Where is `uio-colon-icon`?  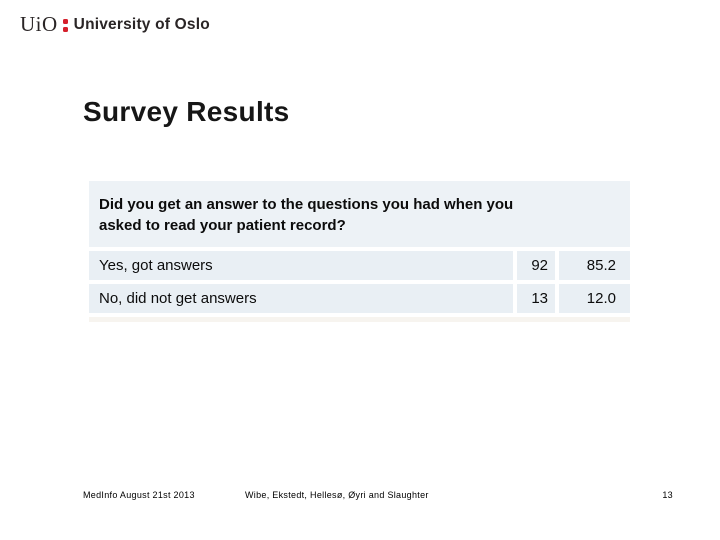
uio-colon-icon is located at coordinates (65, 25).